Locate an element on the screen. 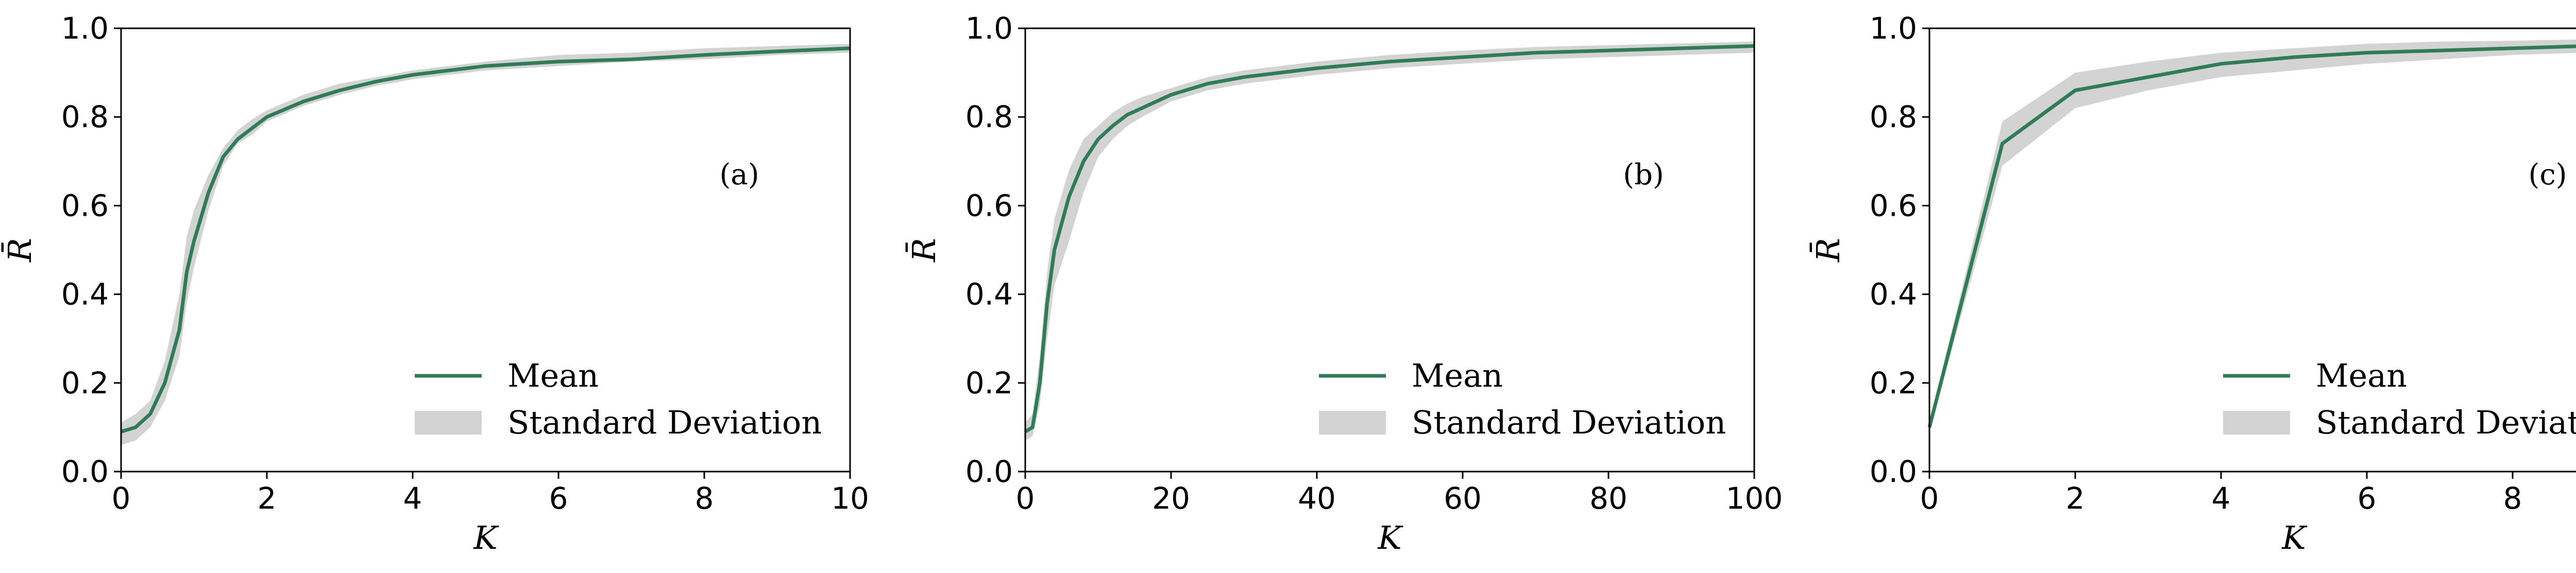 This screenshot has height=573, width=2576. panel-label: (c) is located at coordinates (2547, 175).